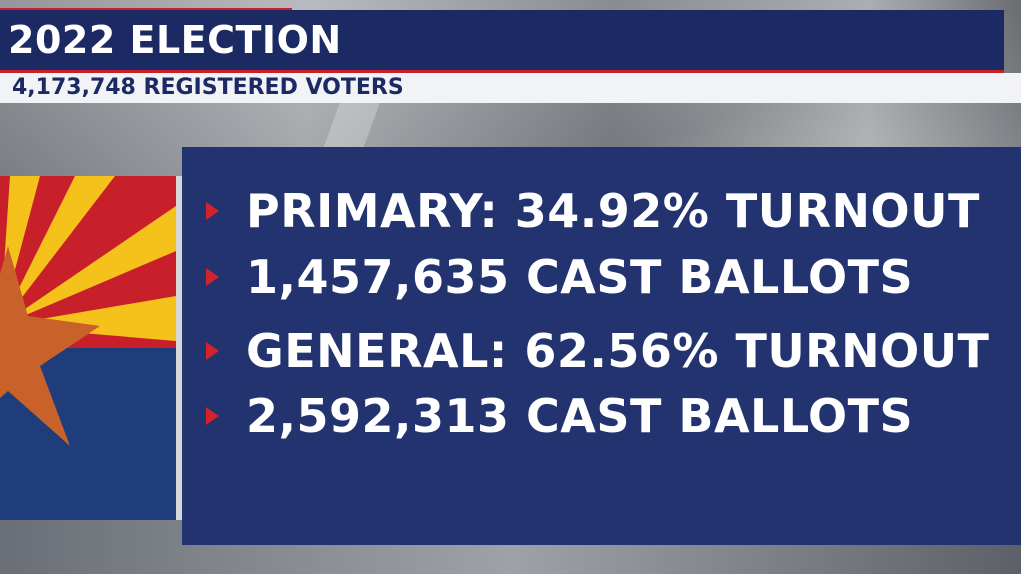 The image size is (1021, 574). I want to click on title-accent-line, so click(146, 9).